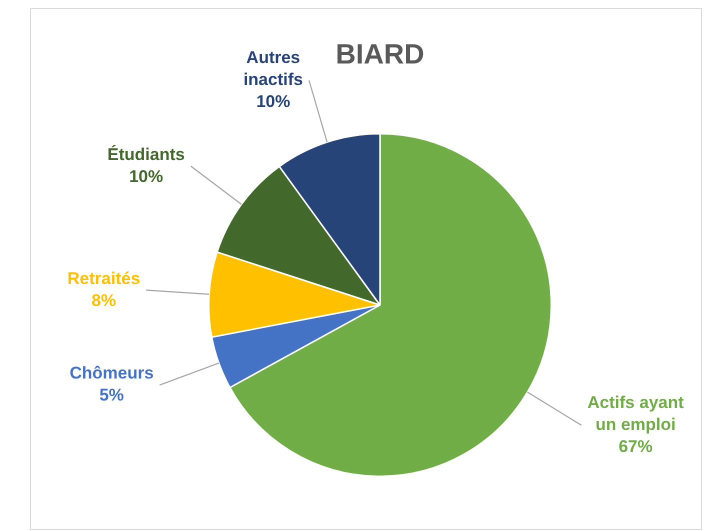 The height and width of the screenshot is (531, 708). Describe the element at coordinates (146, 154) in the screenshot. I see `slice-label: Étudiants` at that location.